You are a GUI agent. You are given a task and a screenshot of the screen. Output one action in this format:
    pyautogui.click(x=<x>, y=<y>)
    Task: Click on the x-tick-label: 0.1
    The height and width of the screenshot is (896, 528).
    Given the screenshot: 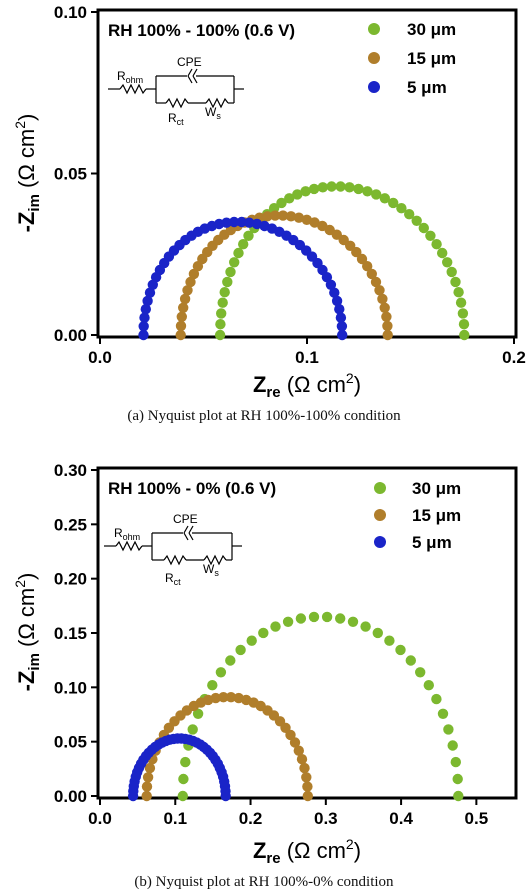 What is the action you would take?
    pyautogui.click(x=175, y=818)
    